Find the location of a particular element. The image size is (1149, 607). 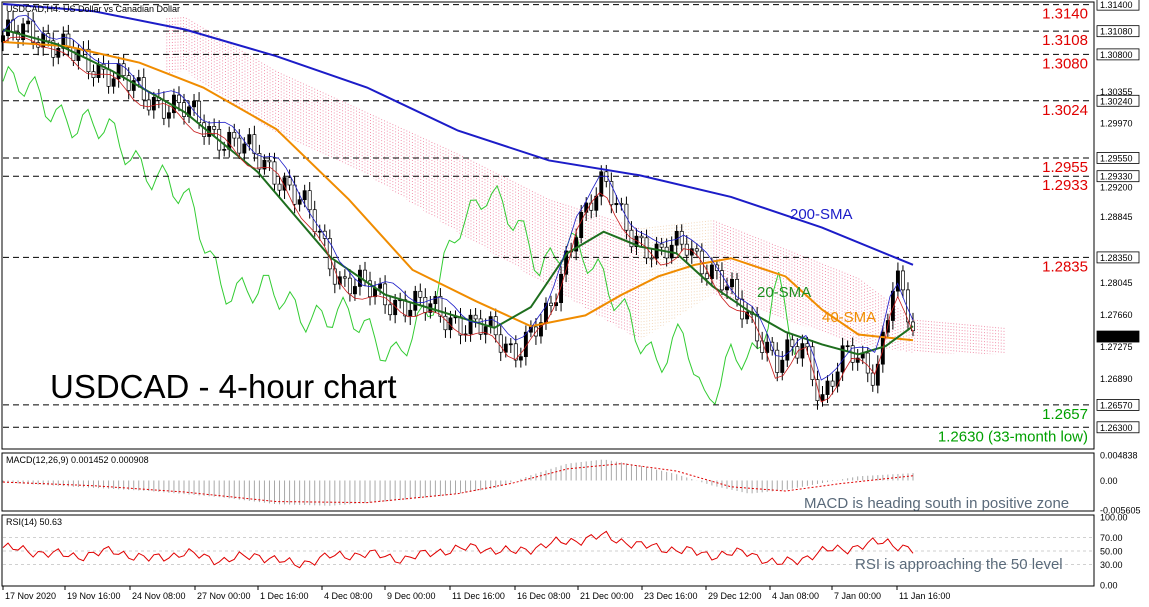

price-tick-label: 1.26300 is located at coordinates (1116, 428).